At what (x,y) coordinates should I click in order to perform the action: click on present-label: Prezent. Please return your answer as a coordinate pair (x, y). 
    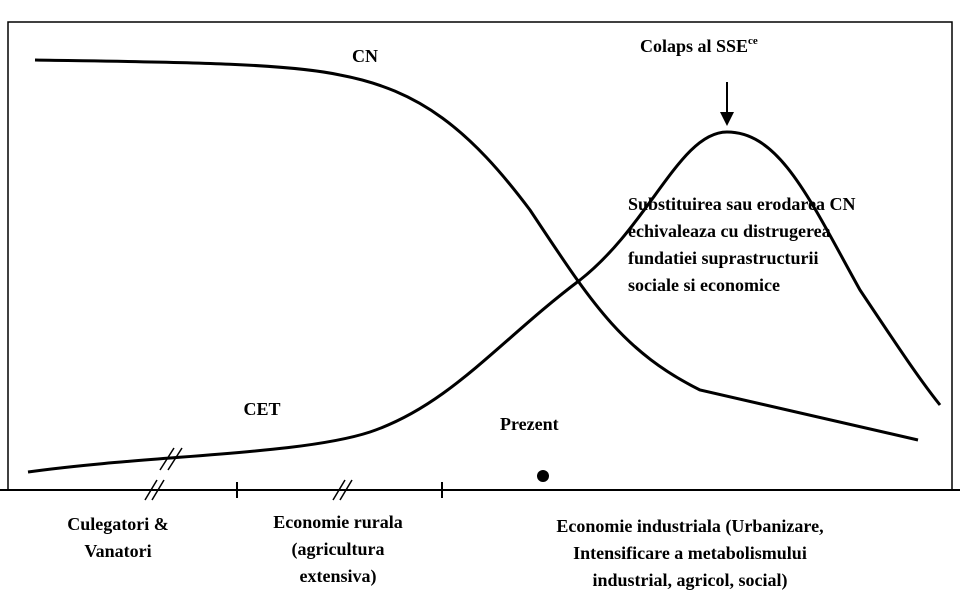
    Looking at the image, I should click on (529, 424).